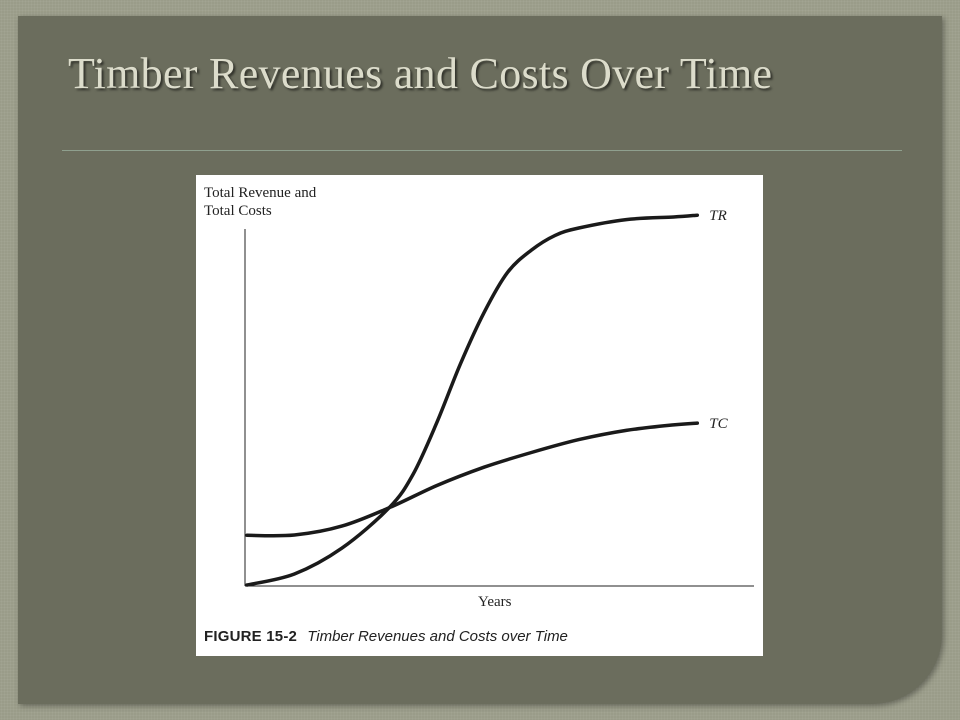 This screenshot has width=960, height=720. What do you see at coordinates (251, 636) in the screenshot?
I see `figure-caption-number: FIGURE 15-2` at bounding box center [251, 636].